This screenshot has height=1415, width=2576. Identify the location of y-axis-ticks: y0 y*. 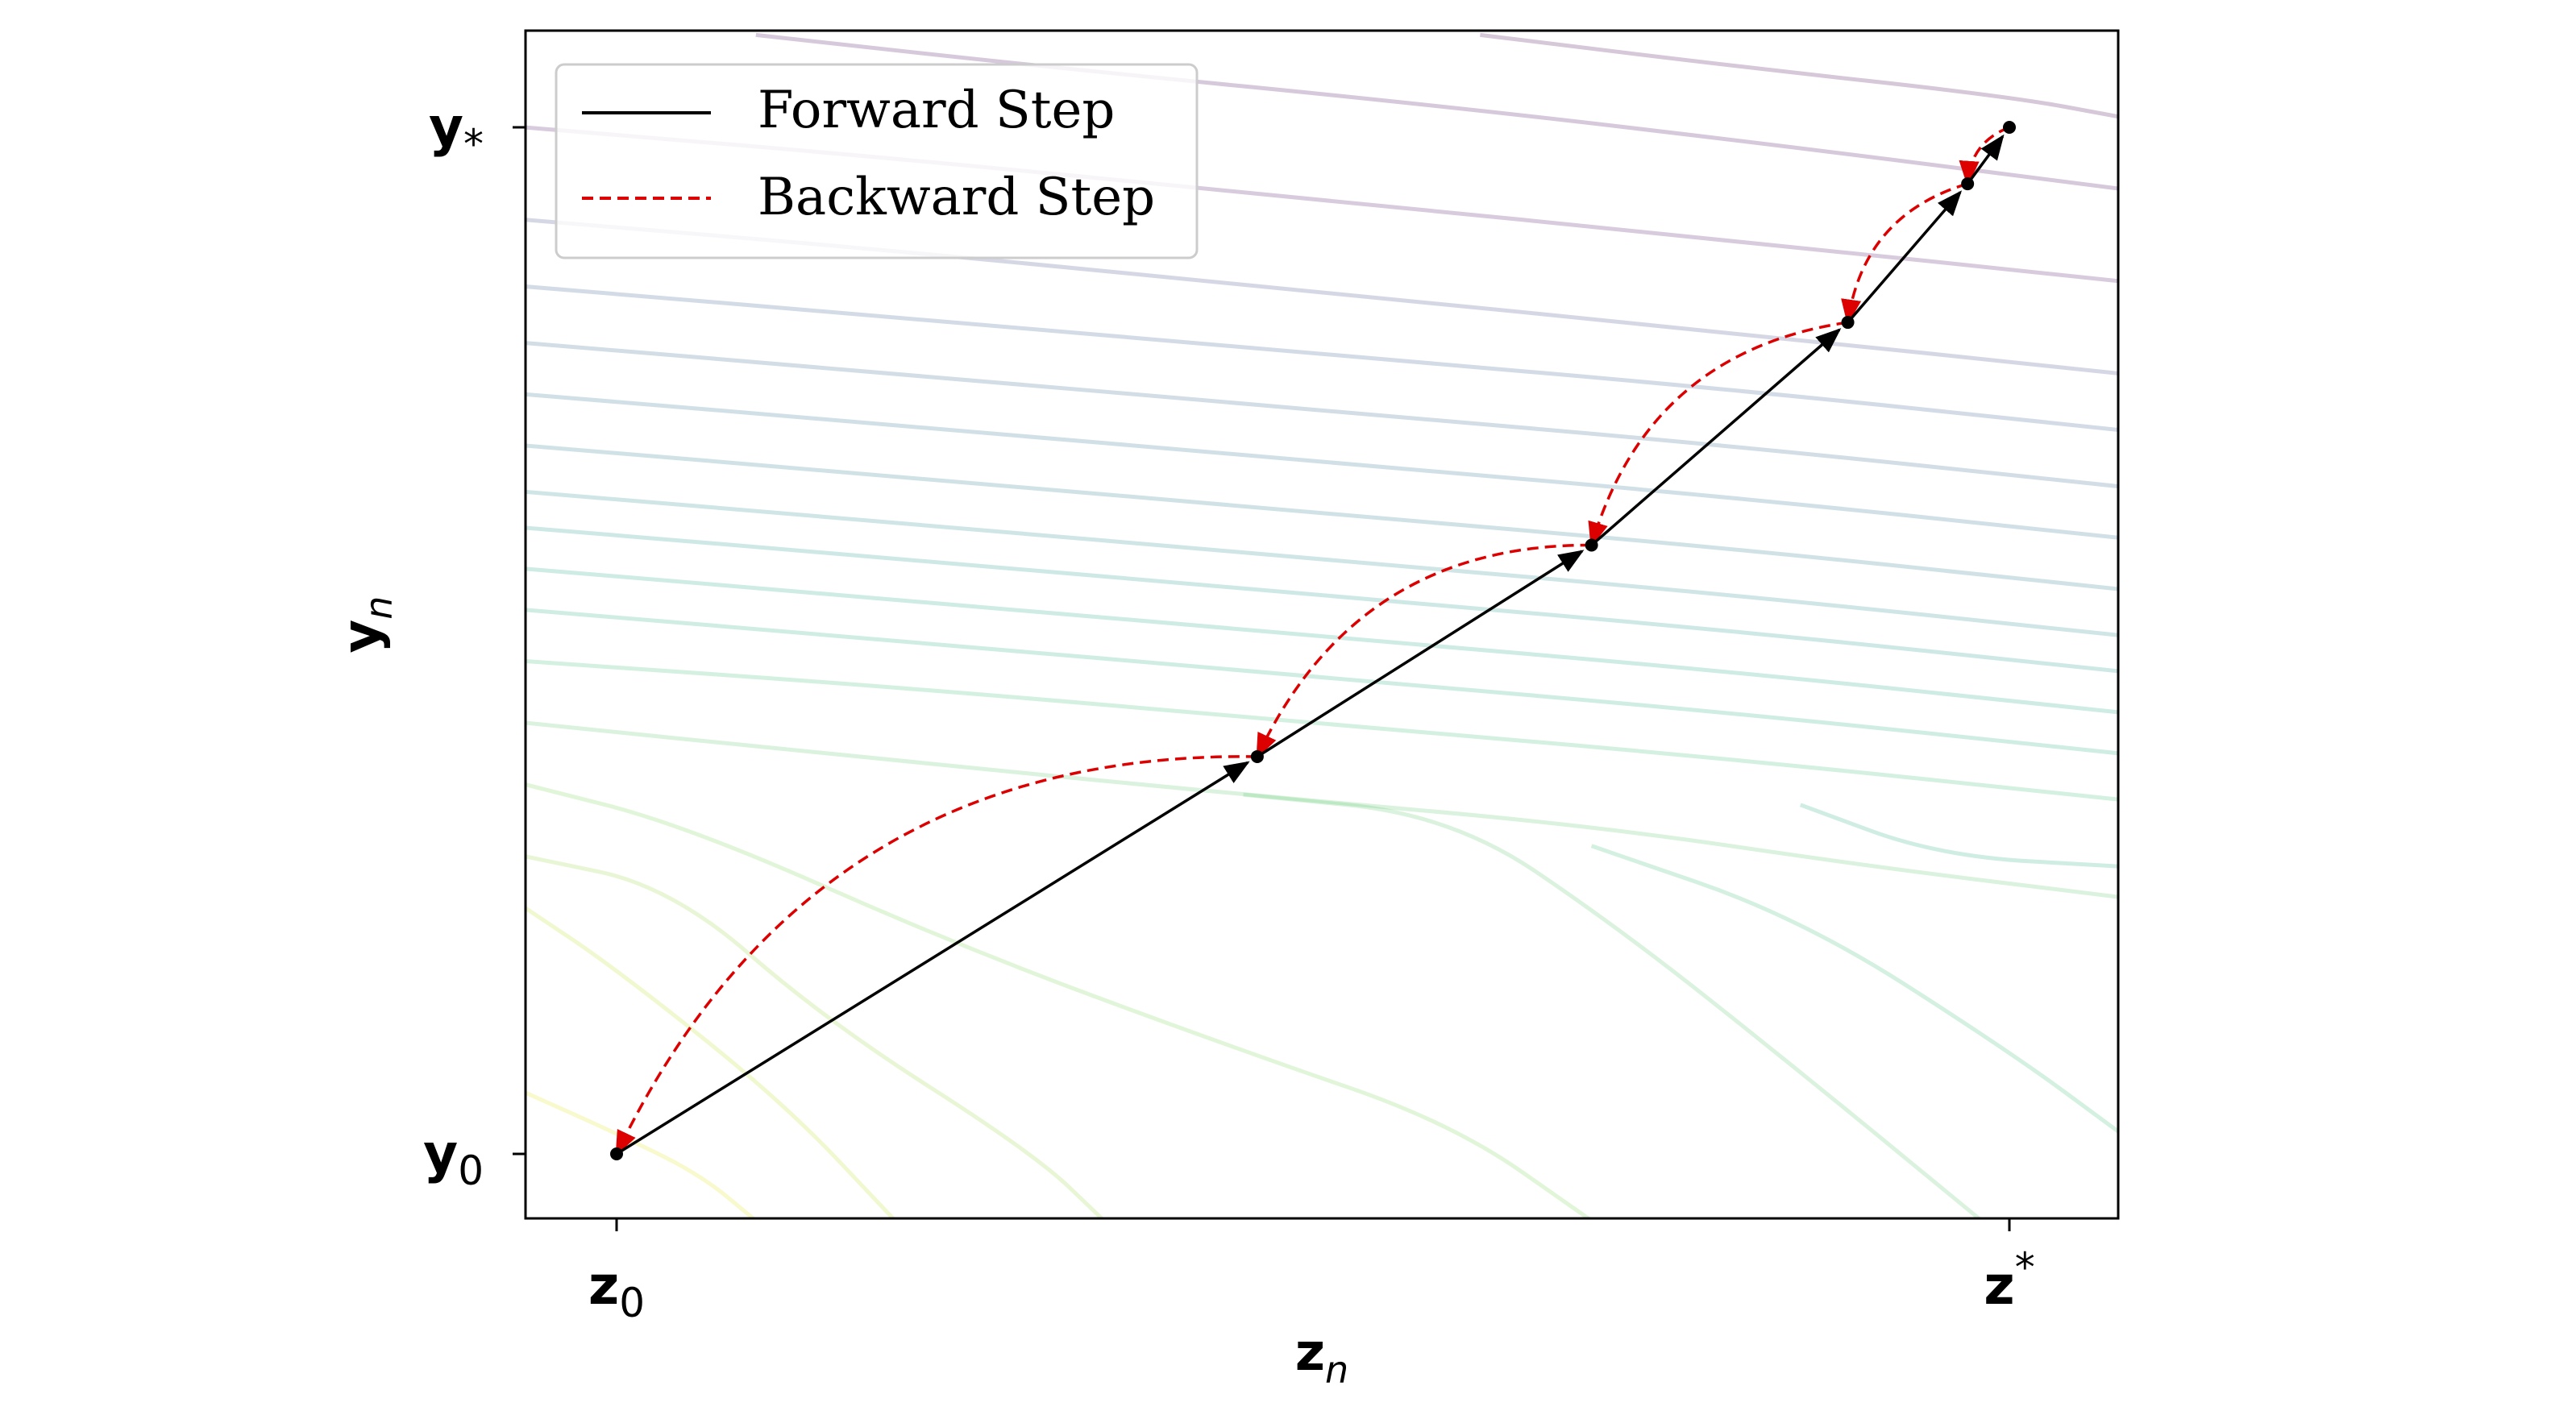
(474, 645).